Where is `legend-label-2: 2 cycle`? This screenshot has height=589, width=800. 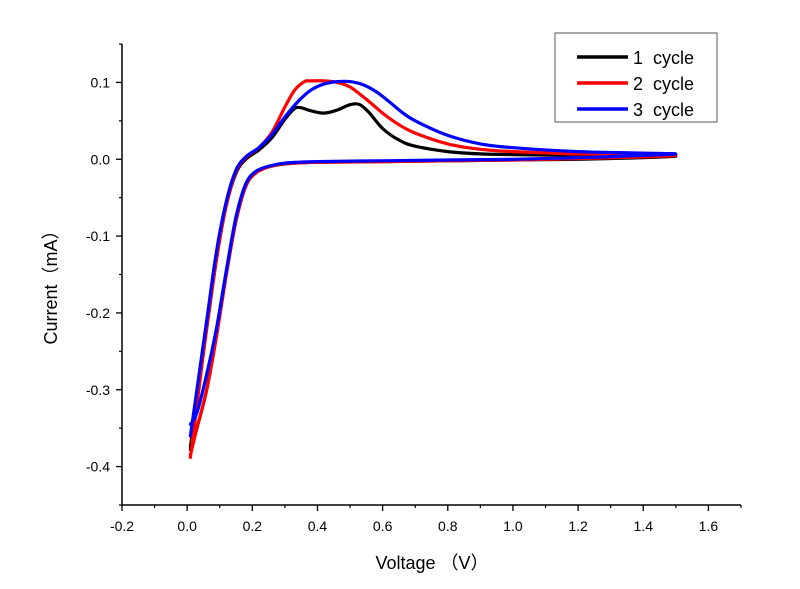 legend-label-2: 2 cycle is located at coordinates (663, 84).